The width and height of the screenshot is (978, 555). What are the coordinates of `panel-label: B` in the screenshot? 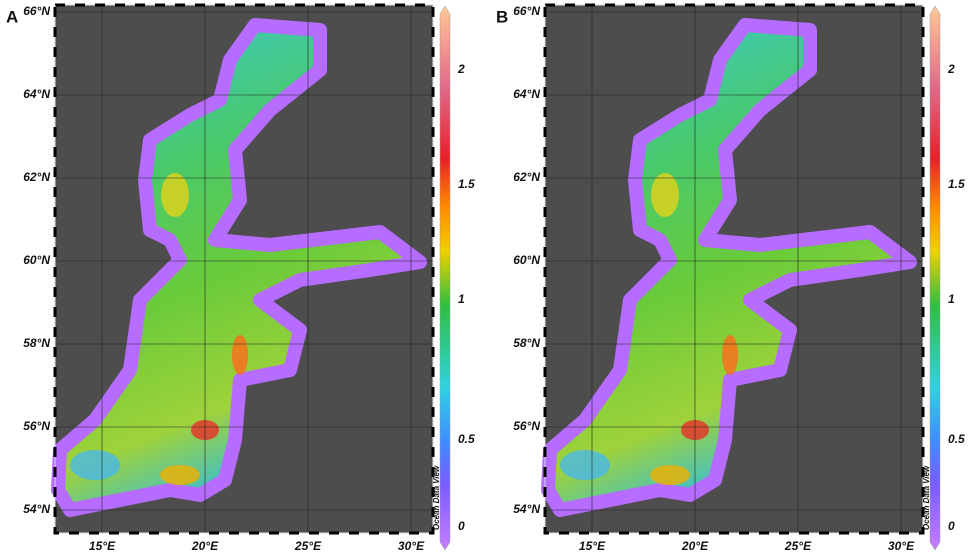 It's located at (502, 16).